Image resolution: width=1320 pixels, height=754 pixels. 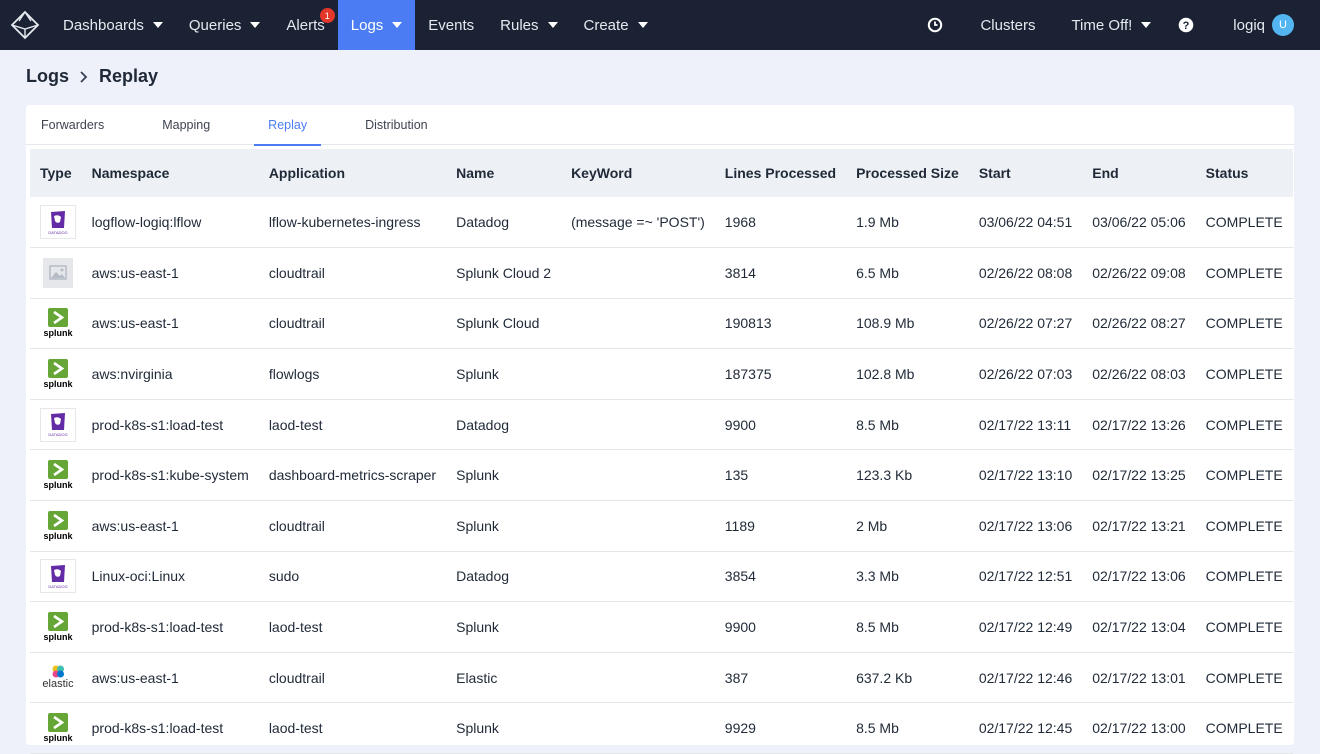 I want to click on nav-item-rules: Rules, so click(x=528, y=25).